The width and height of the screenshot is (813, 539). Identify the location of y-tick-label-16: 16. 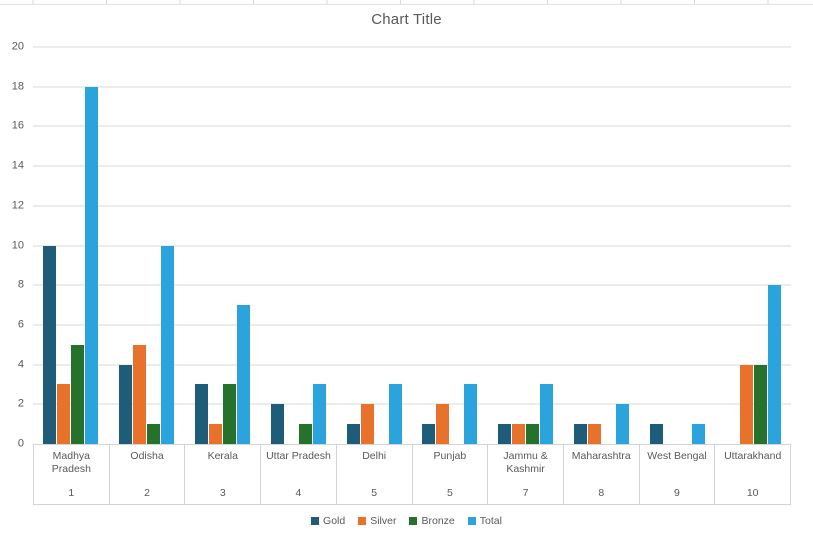
(17, 125).